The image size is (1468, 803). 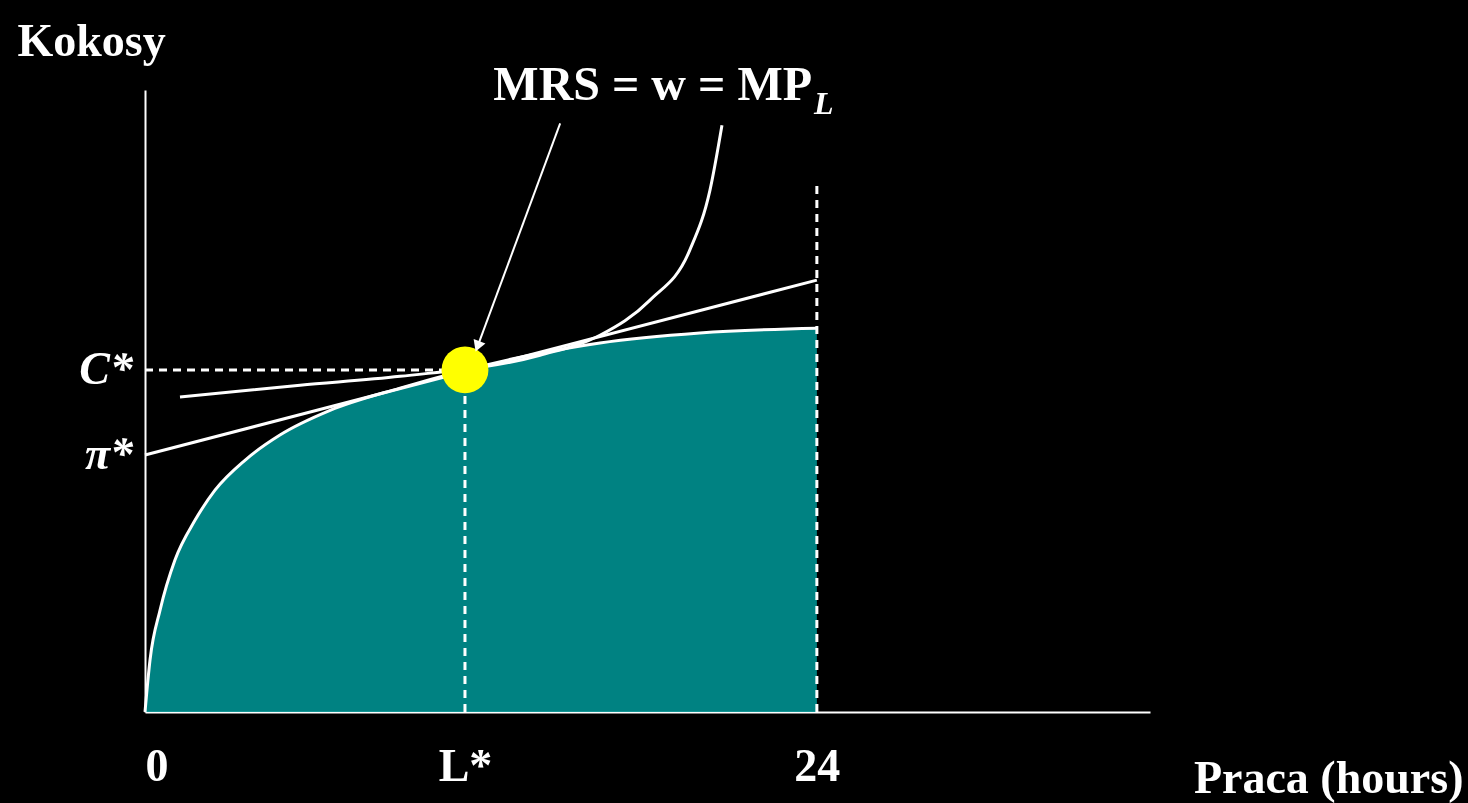 What do you see at coordinates (106, 368) in the screenshot?
I see `annotation: C*` at bounding box center [106, 368].